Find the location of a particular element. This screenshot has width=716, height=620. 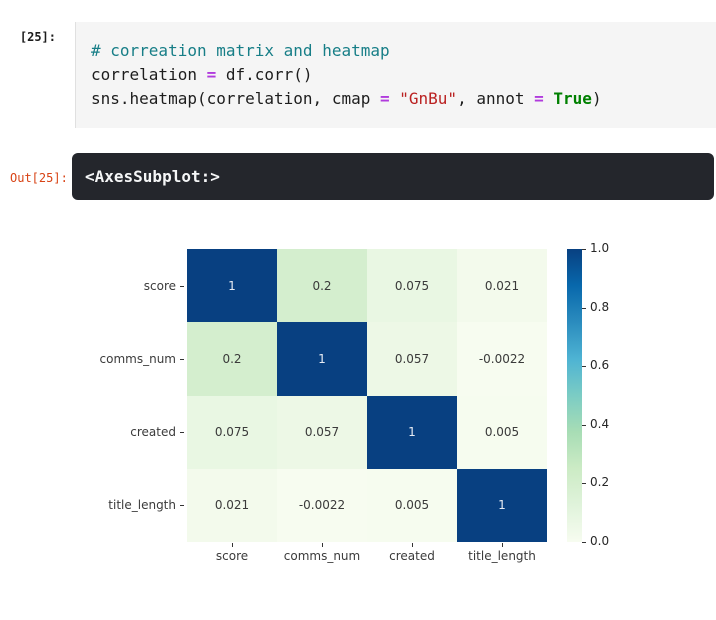

y-tick-label: created is located at coordinates (153, 432).